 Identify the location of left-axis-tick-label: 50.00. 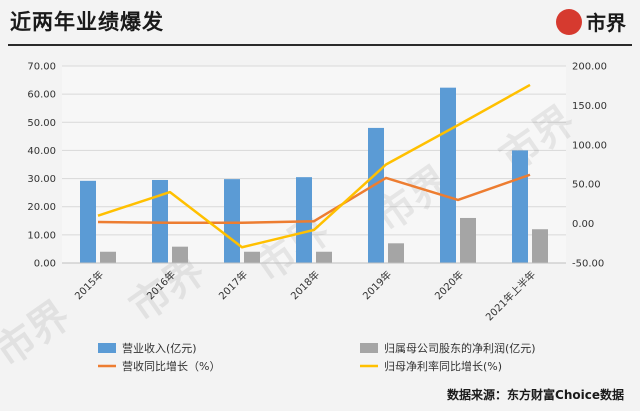
(41, 123).